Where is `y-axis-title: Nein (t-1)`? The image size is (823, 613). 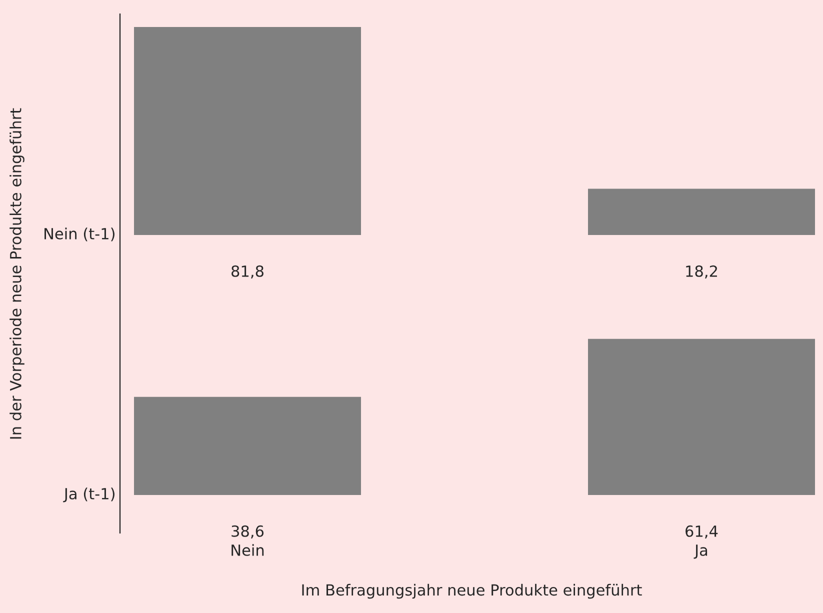 y-axis-title: Nein (t-1) is located at coordinates (79, 235).